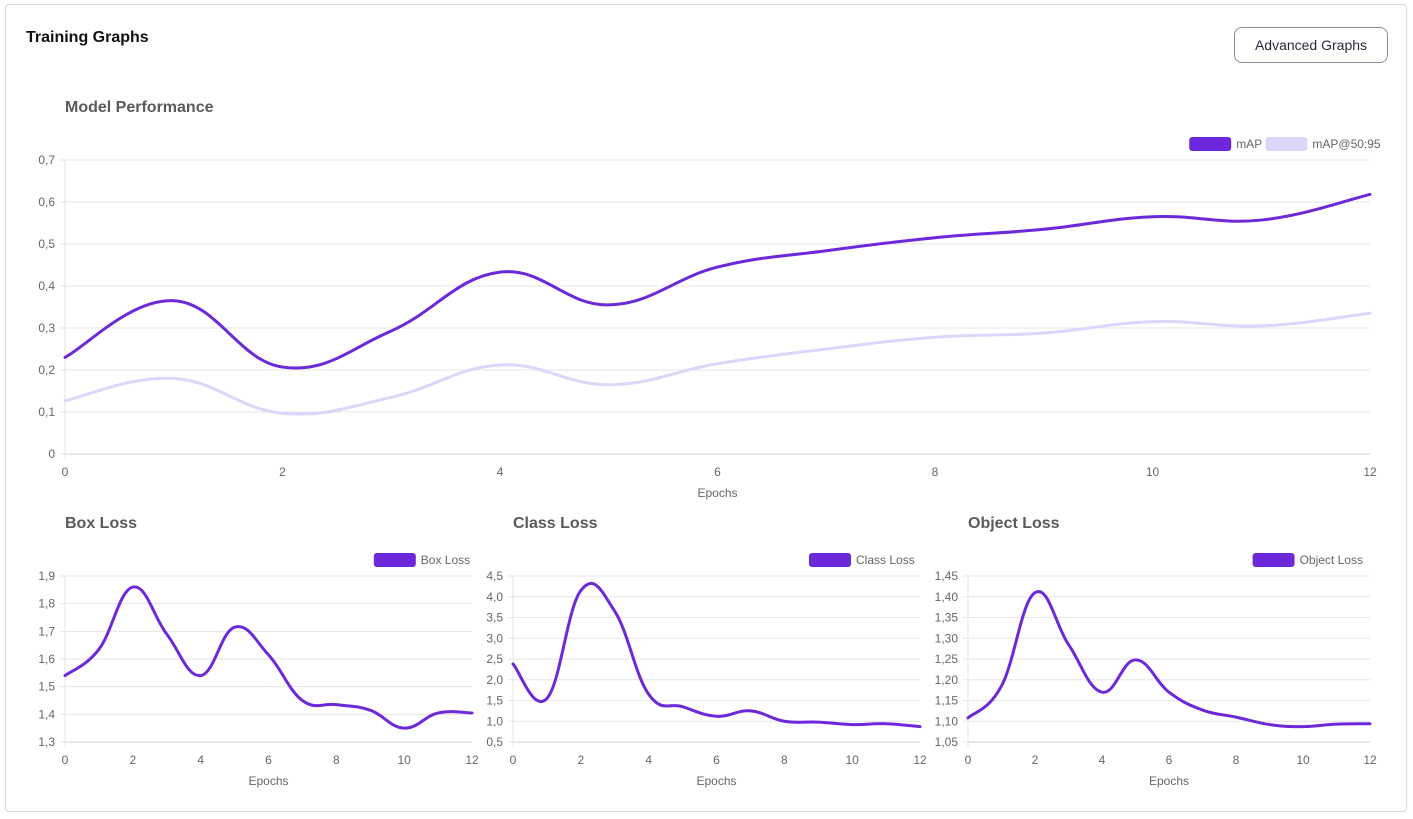 This screenshot has height=819, width=1413. Describe the element at coordinates (1169, 659) in the screenshot. I see `series-line-object-loss` at that location.